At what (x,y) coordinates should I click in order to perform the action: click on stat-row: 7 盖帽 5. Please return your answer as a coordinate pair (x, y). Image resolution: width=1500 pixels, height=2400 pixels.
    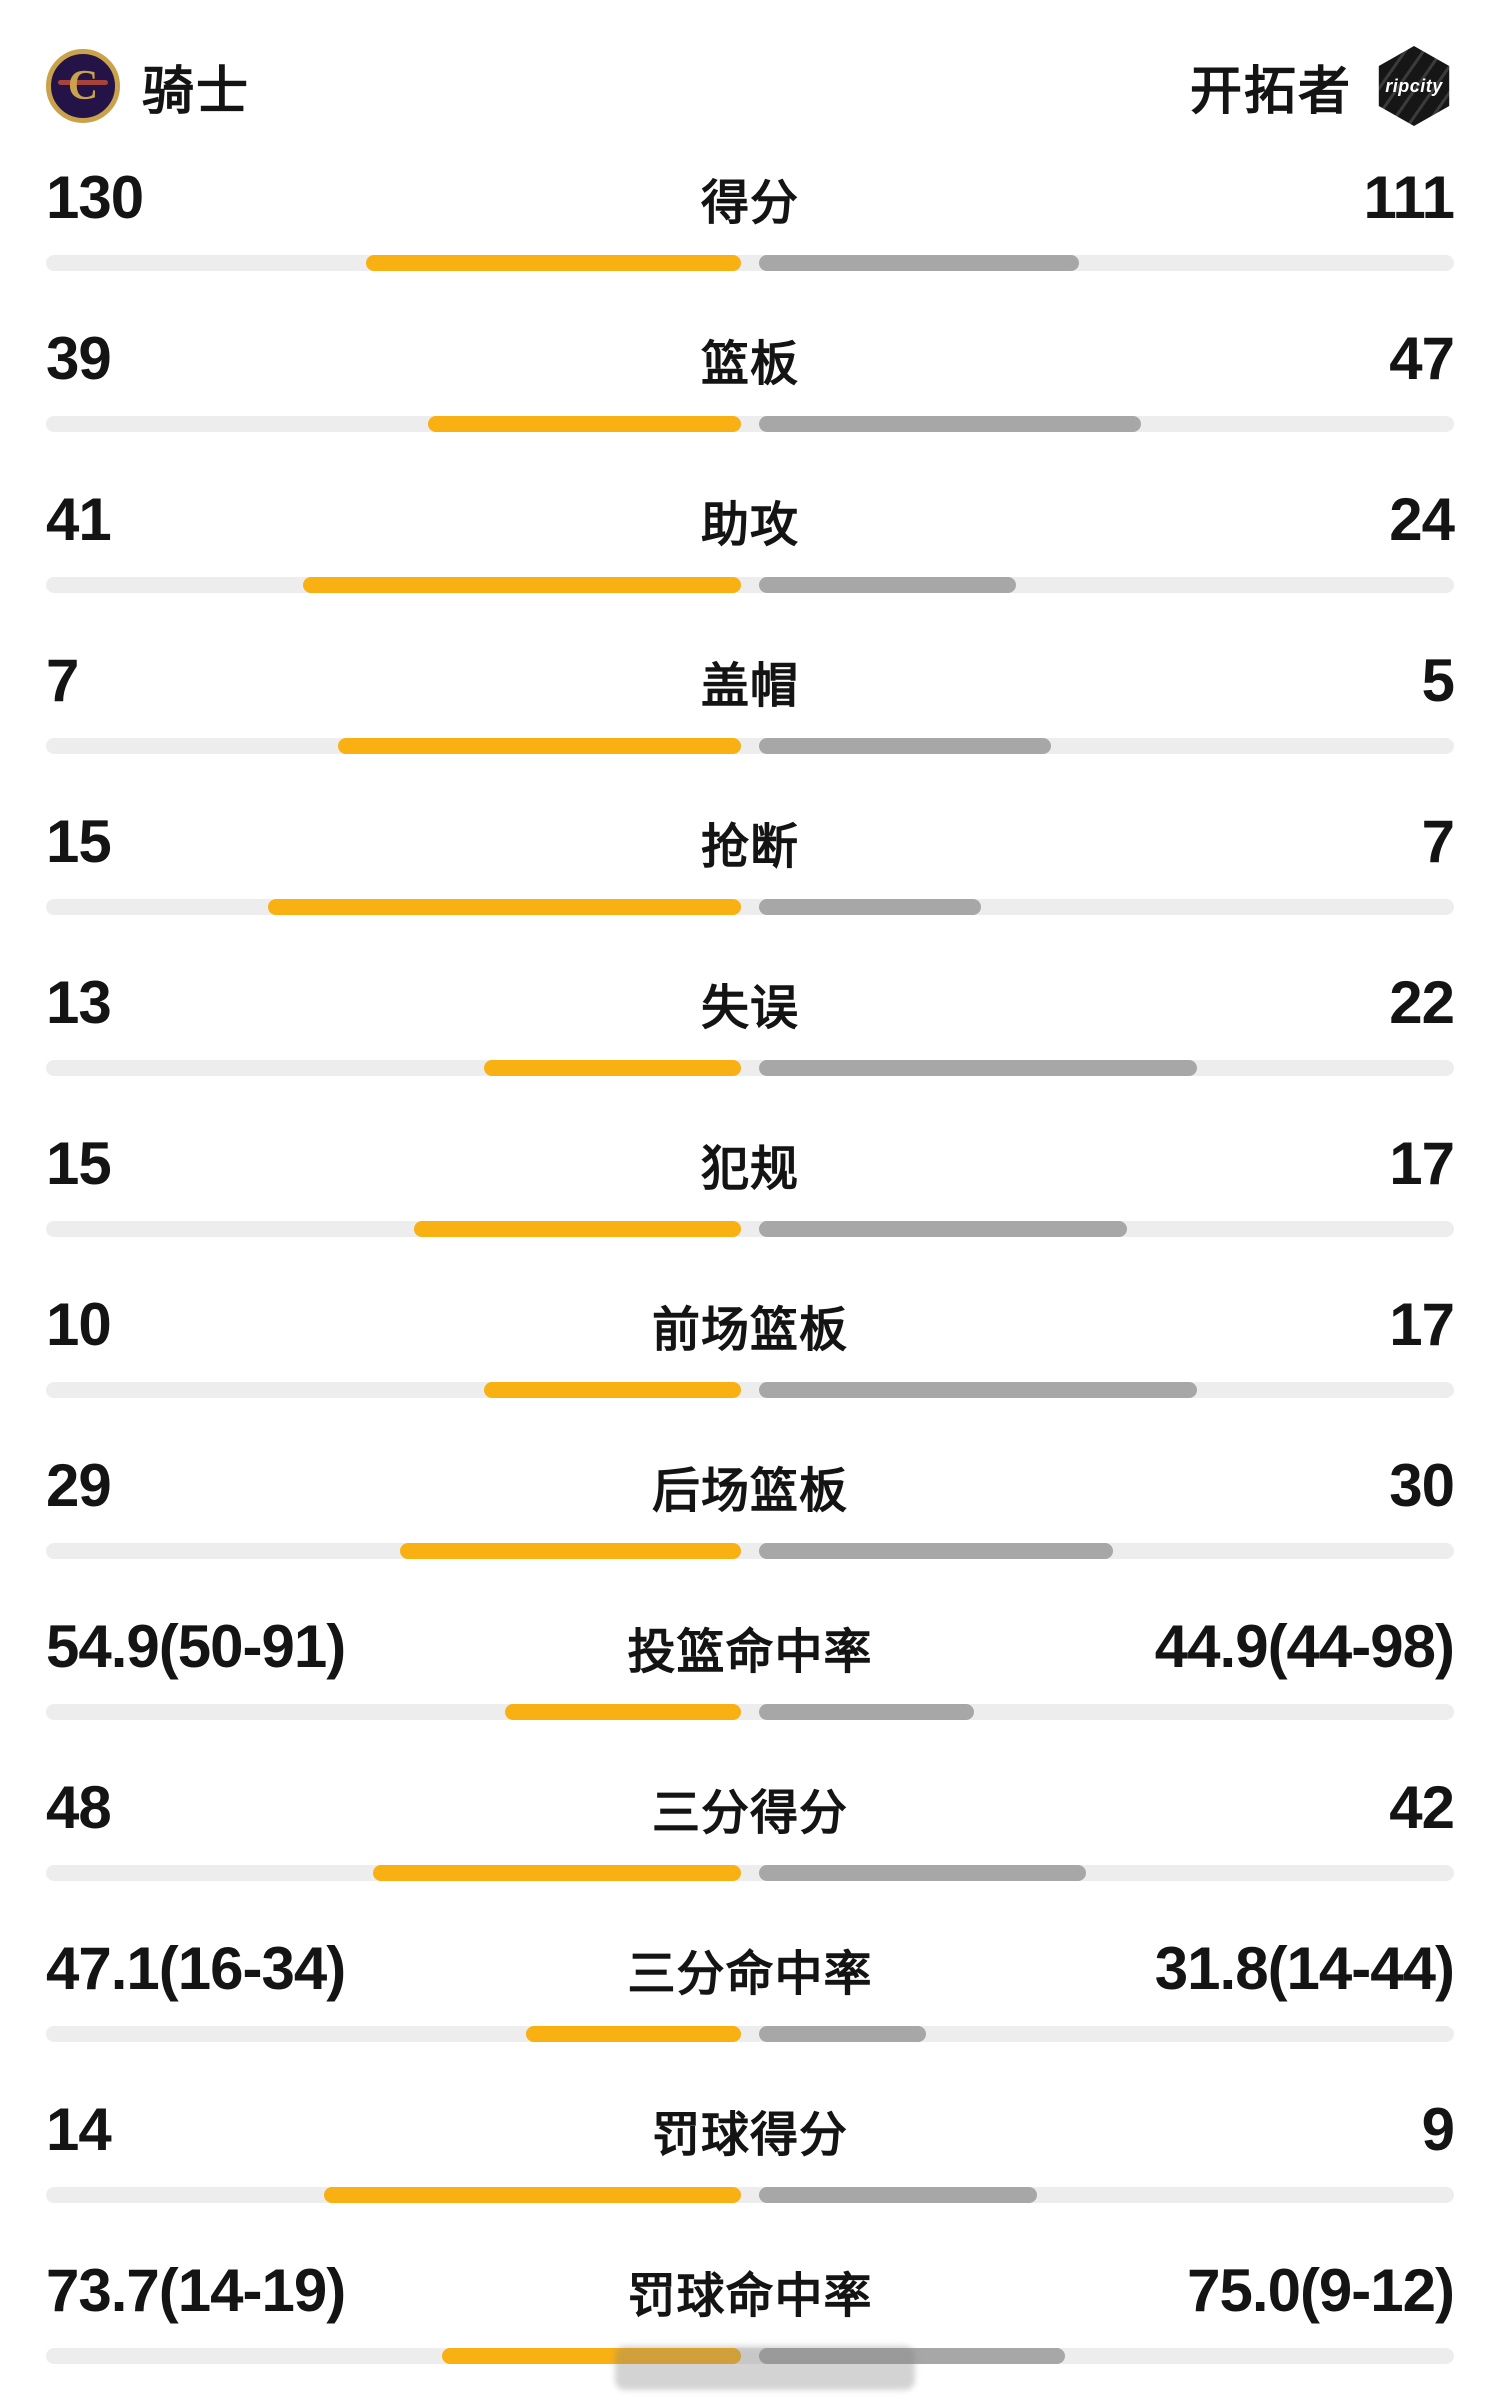
    Looking at the image, I should click on (750, 705).